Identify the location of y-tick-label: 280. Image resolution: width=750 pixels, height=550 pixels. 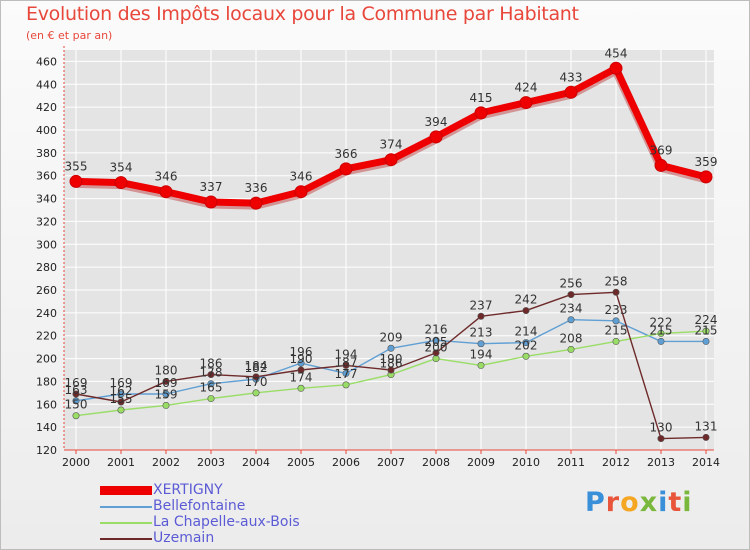
(46, 267).